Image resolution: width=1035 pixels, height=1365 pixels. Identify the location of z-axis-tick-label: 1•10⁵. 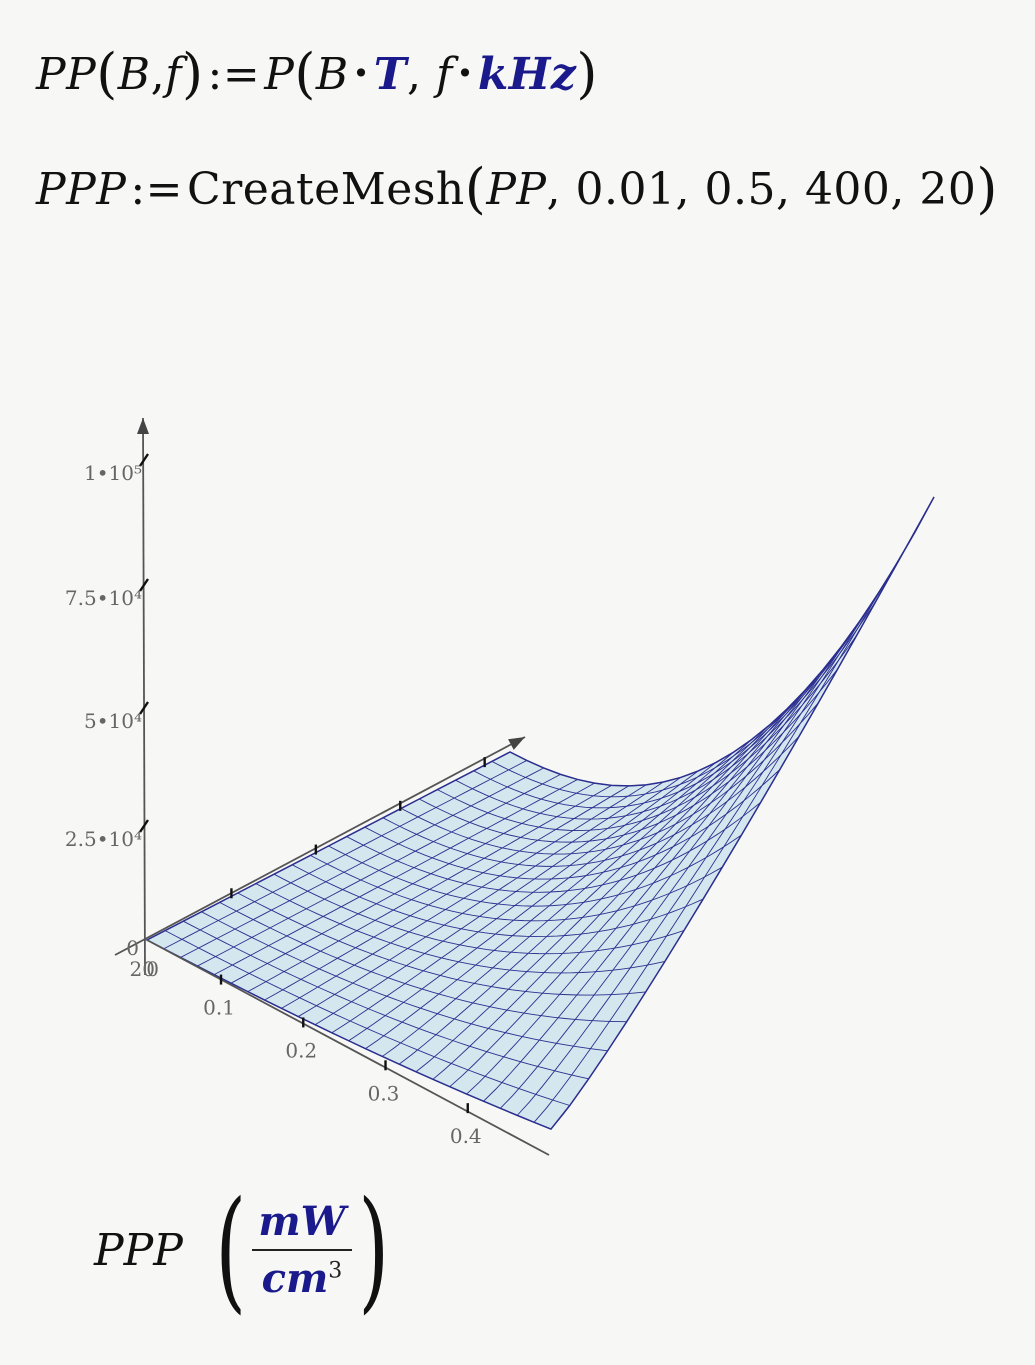
(113, 473).